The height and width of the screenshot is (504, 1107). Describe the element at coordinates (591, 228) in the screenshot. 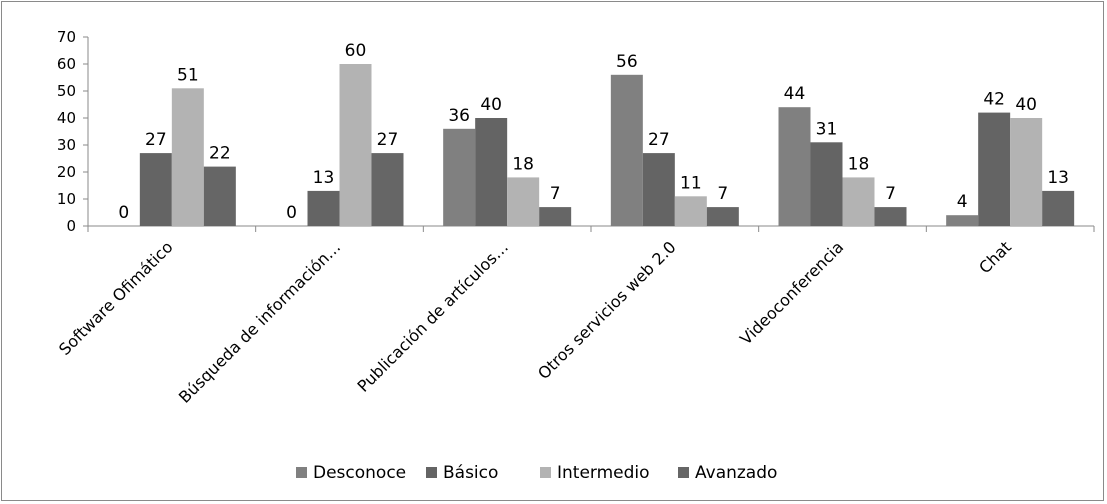

I see `x-axis` at that location.